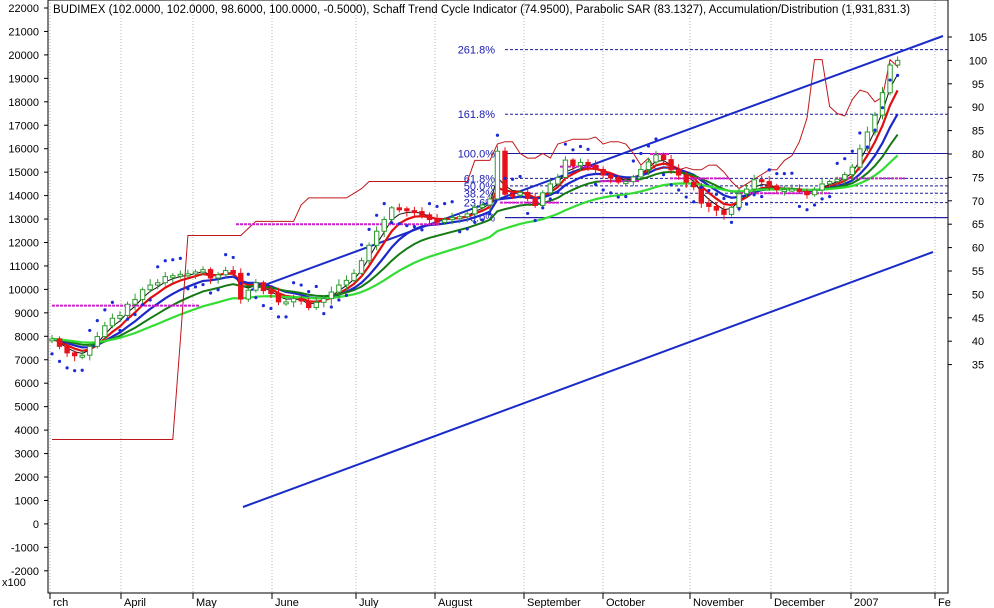 The height and width of the screenshot is (608, 994). Describe the element at coordinates (978, 295) in the screenshot. I see `right-tick-label: 50` at that location.